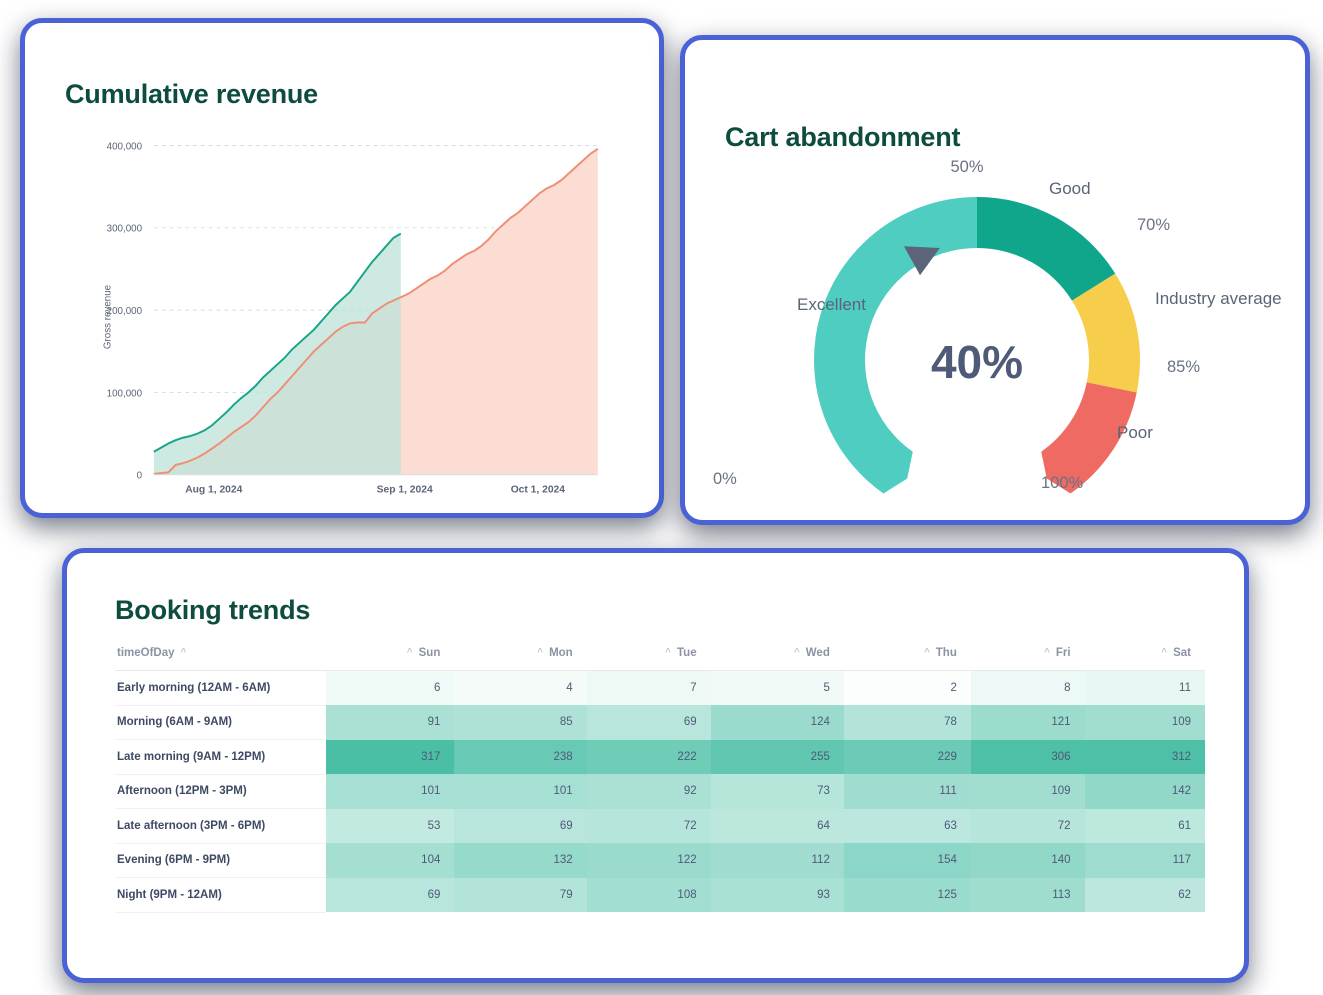 The height and width of the screenshot is (995, 1323). Describe the element at coordinates (725, 479) in the screenshot. I see `gauge-tick-label-0pct: 0%` at that location.